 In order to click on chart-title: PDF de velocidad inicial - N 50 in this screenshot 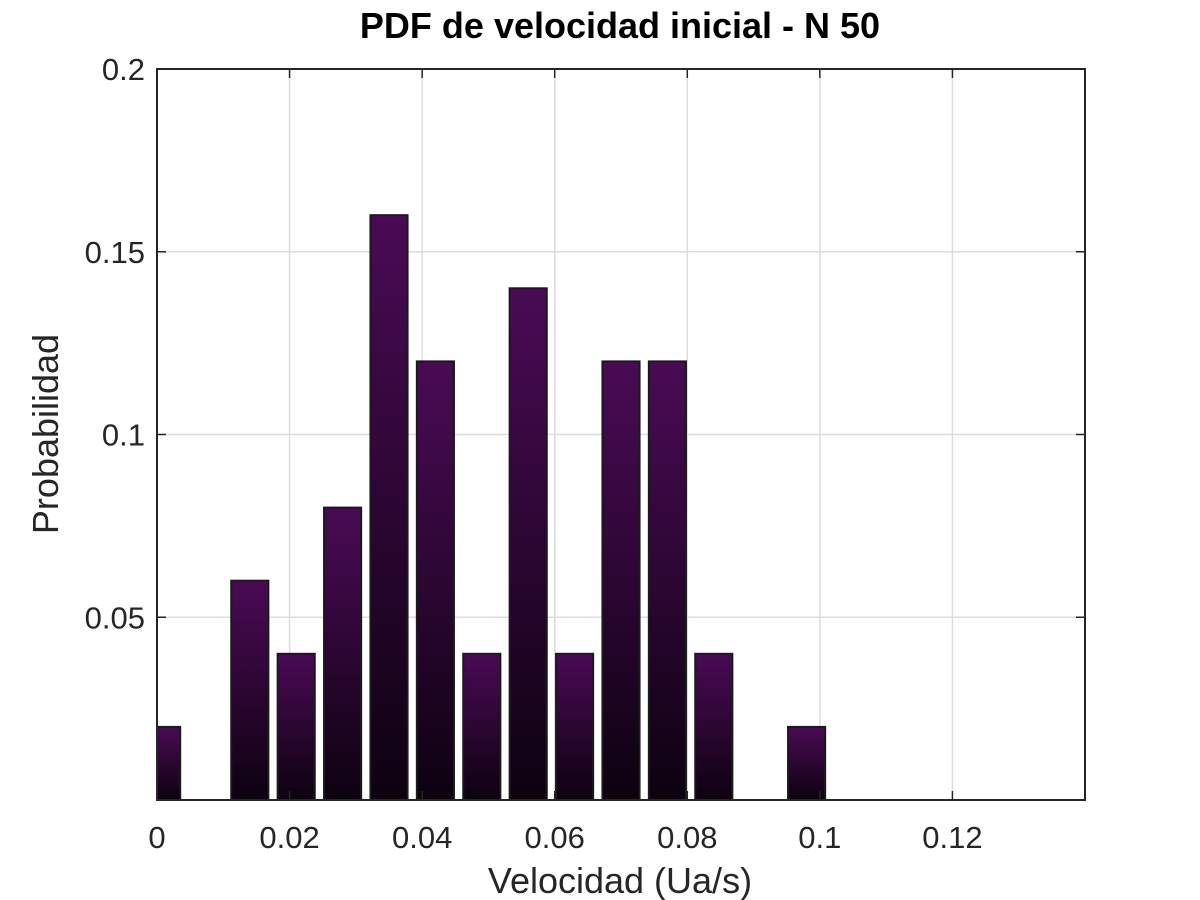, I will do `click(620, 25)`.